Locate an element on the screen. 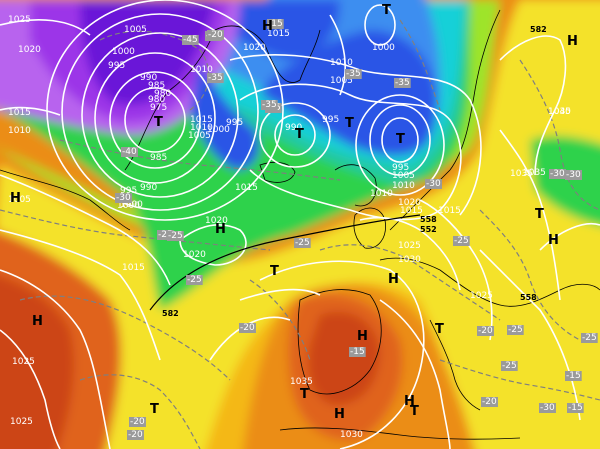  field-band-red-orange is located at coordinates (344, 358).